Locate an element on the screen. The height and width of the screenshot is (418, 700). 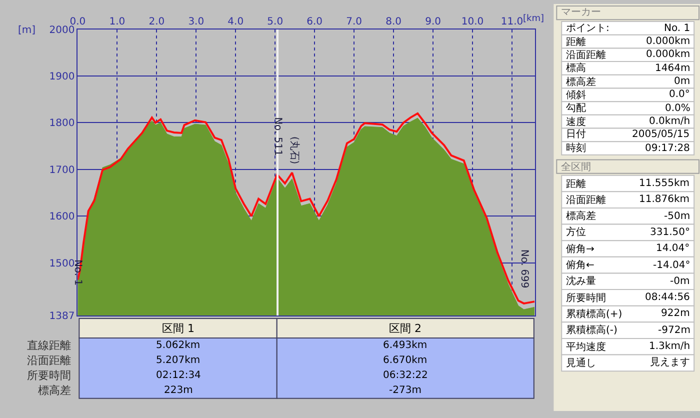
text: 2005/05/15 is located at coordinates (661, 134).